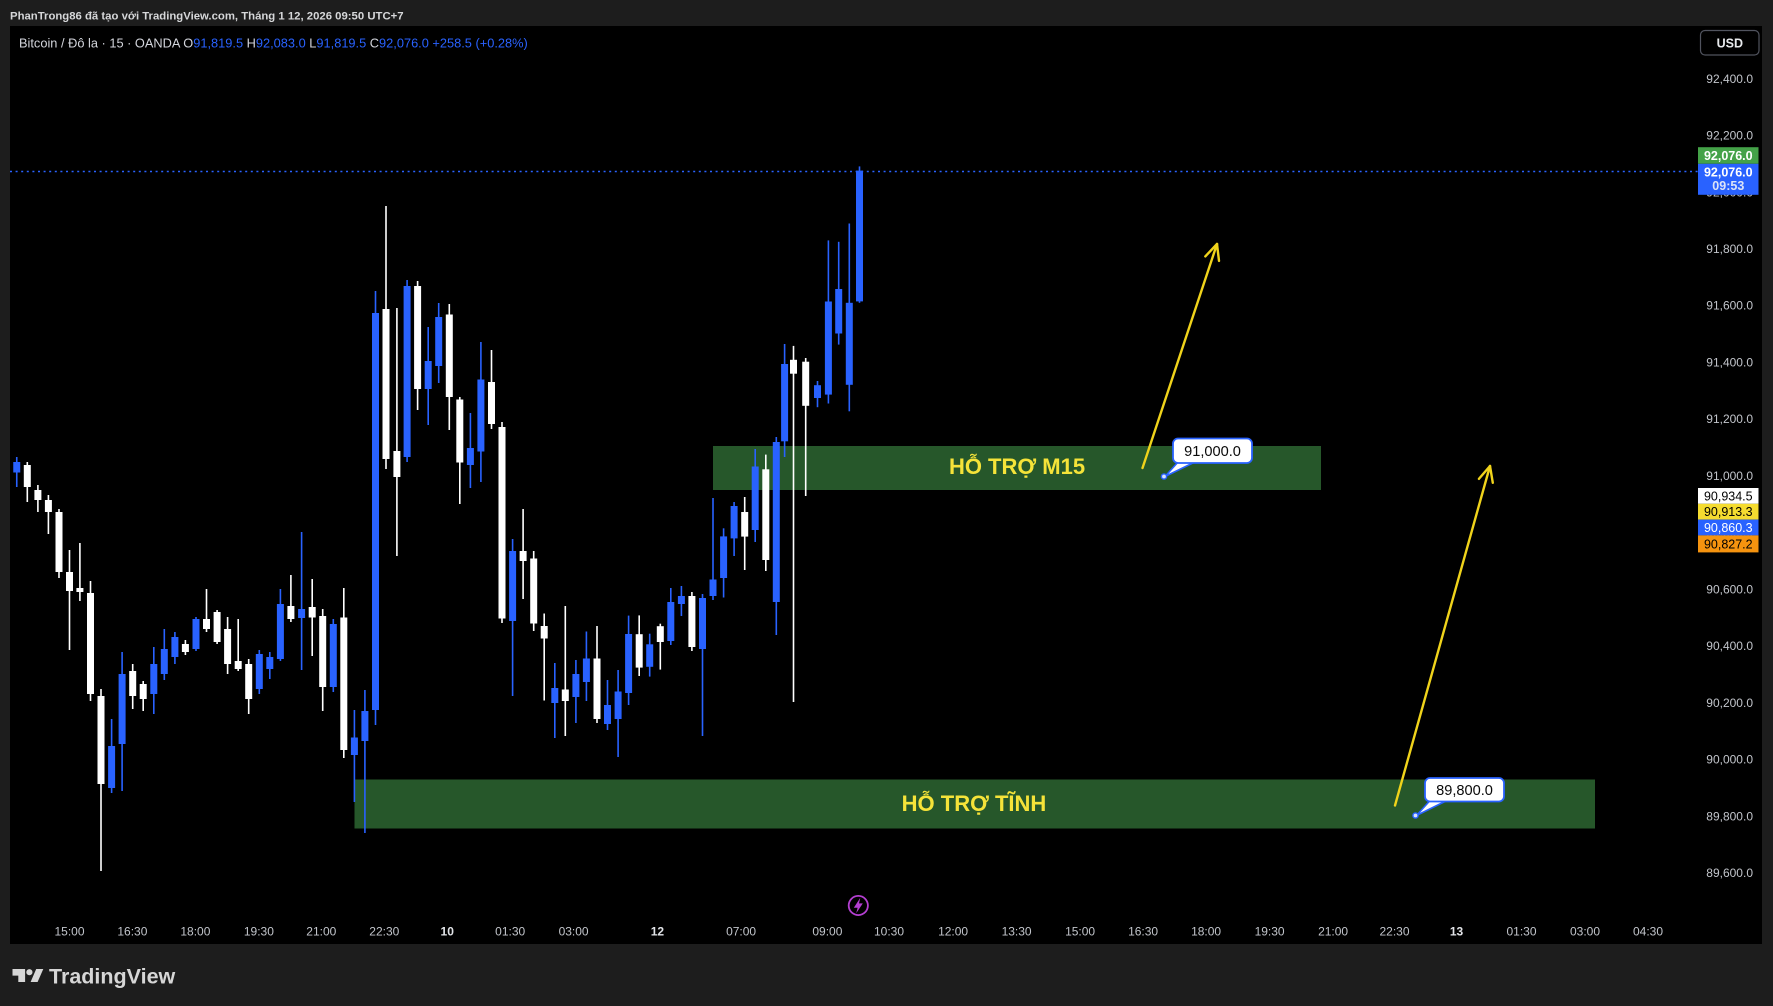 The height and width of the screenshot is (1006, 1773). What do you see at coordinates (1729, 306) in the screenshot?
I see `svg-text: 91,600.0` at bounding box center [1729, 306].